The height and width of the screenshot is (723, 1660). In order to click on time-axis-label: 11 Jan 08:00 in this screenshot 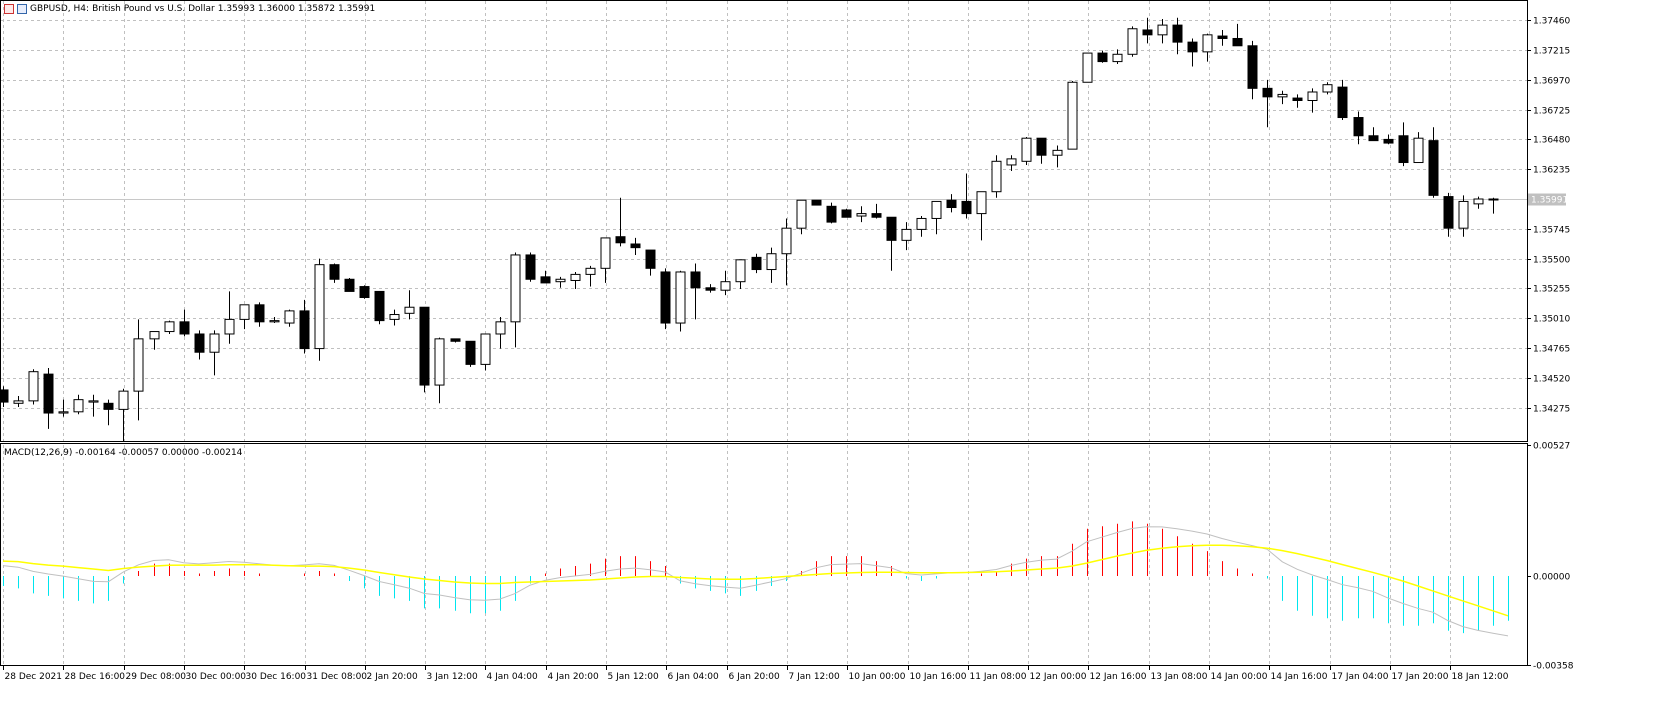, I will do `click(998, 677)`.